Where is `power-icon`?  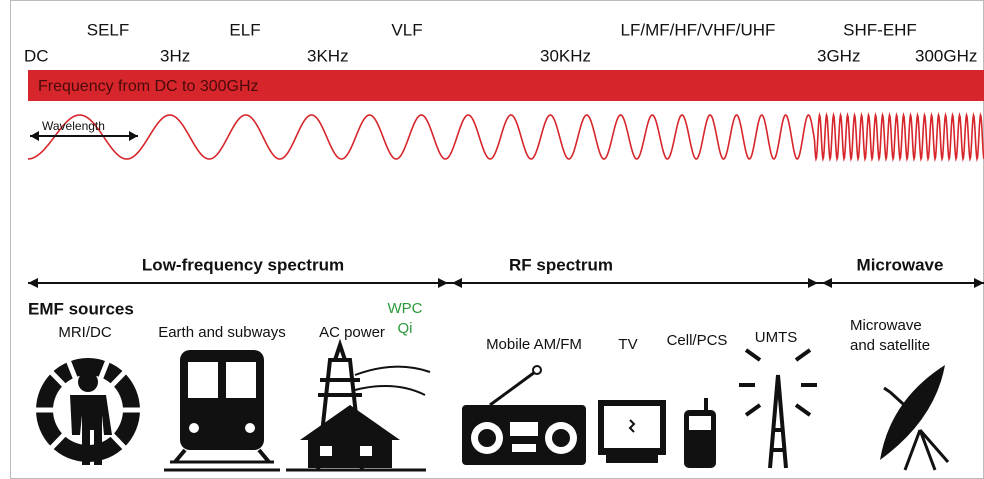 power-icon is located at coordinates (358, 405).